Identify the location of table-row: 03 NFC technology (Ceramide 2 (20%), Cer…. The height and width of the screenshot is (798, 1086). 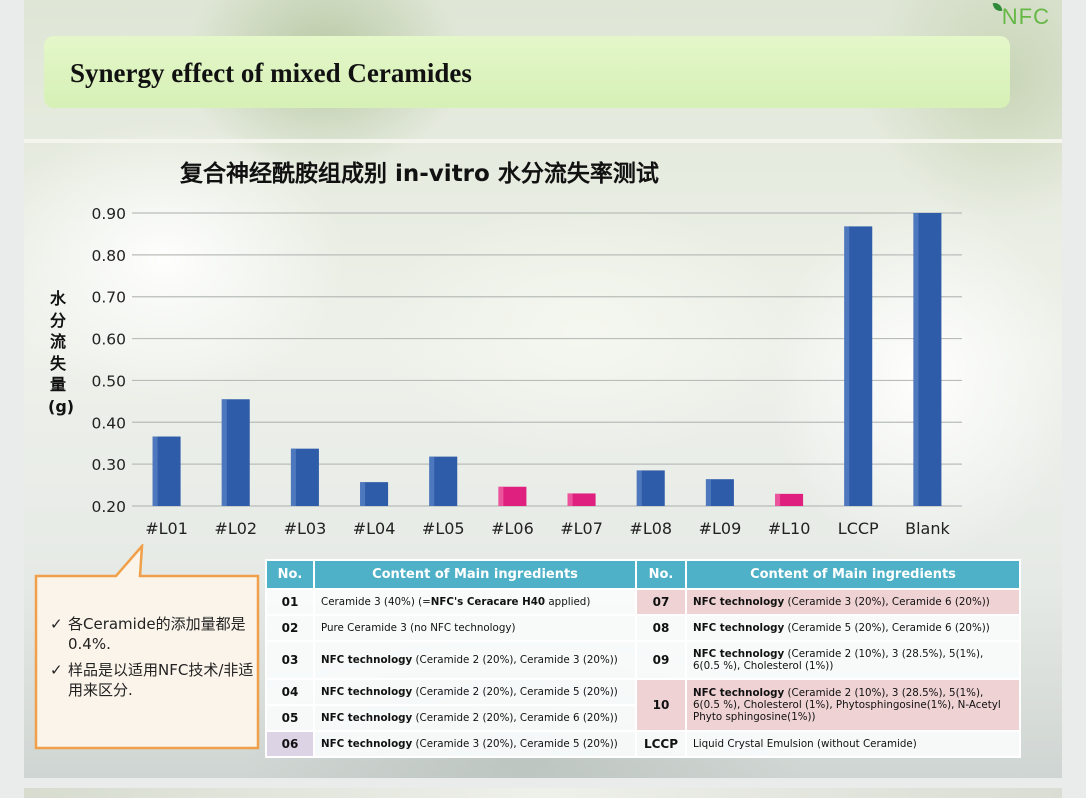
(643, 660).